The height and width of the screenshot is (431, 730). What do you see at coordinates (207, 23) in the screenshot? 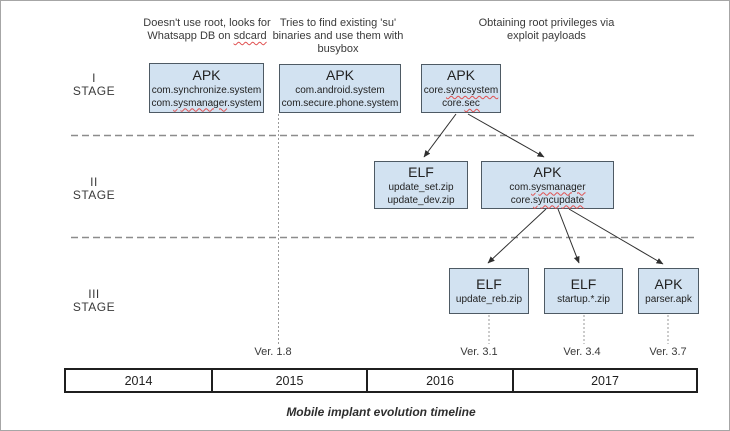
I see `annotation-line: Doesn't use root, looks for` at bounding box center [207, 23].